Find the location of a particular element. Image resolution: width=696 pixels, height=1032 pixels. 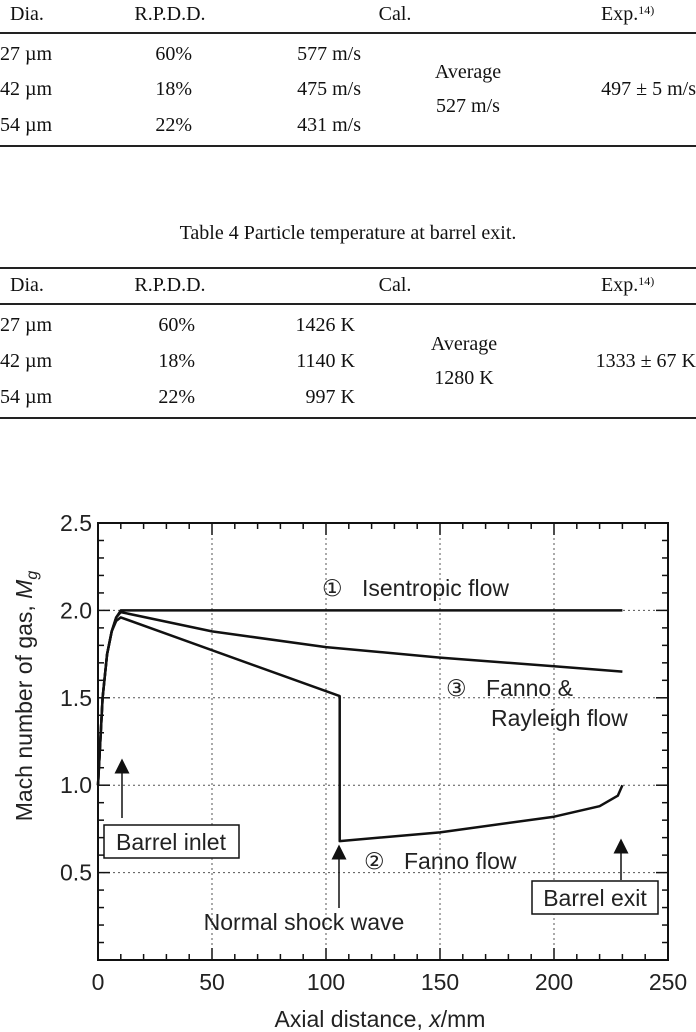

x-tick-label: 200 is located at coordinates (554, 982).